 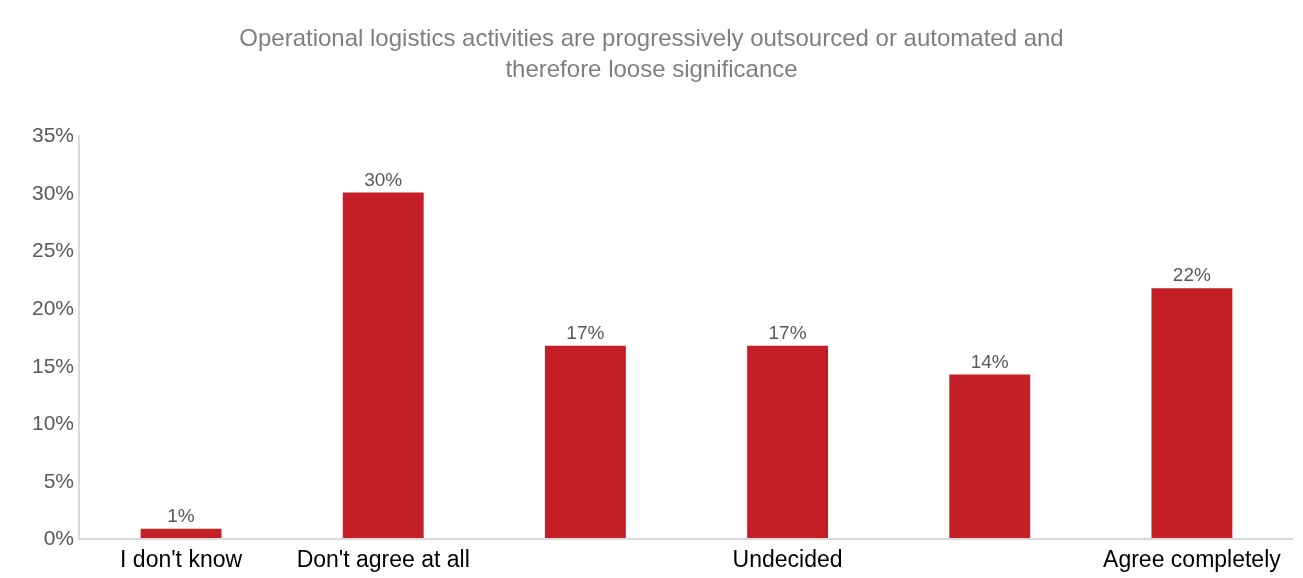 What do you see at coordinates (383, 179) in the screenshot?
I see `data-label: 30%` at bounding box center [383, 179].